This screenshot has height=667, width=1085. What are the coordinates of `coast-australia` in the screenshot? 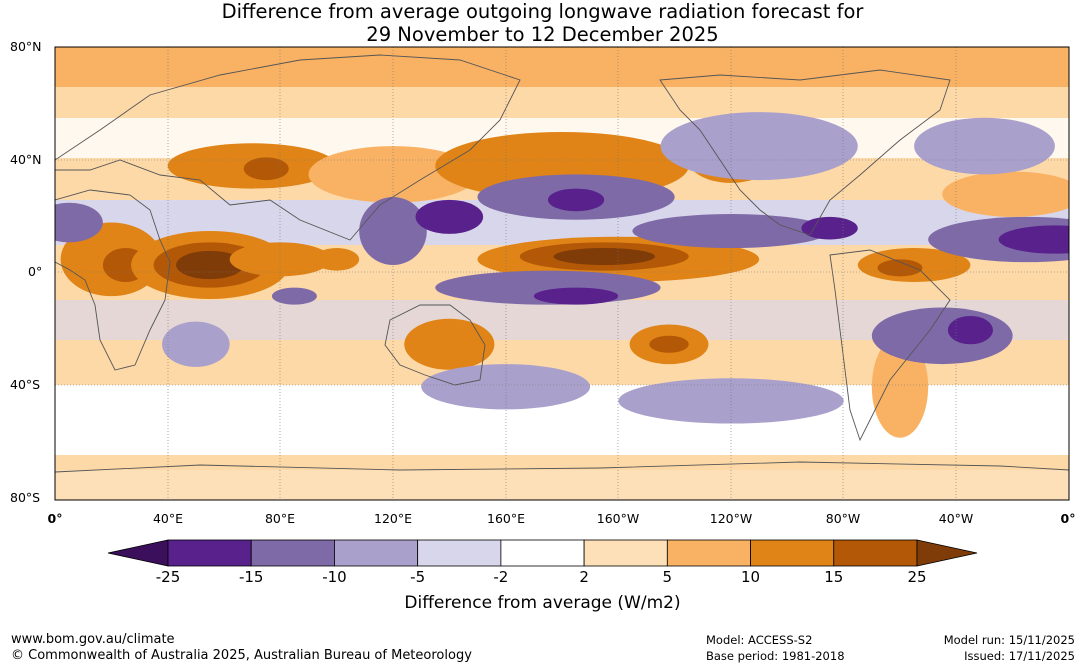 It's located at (435, 345).